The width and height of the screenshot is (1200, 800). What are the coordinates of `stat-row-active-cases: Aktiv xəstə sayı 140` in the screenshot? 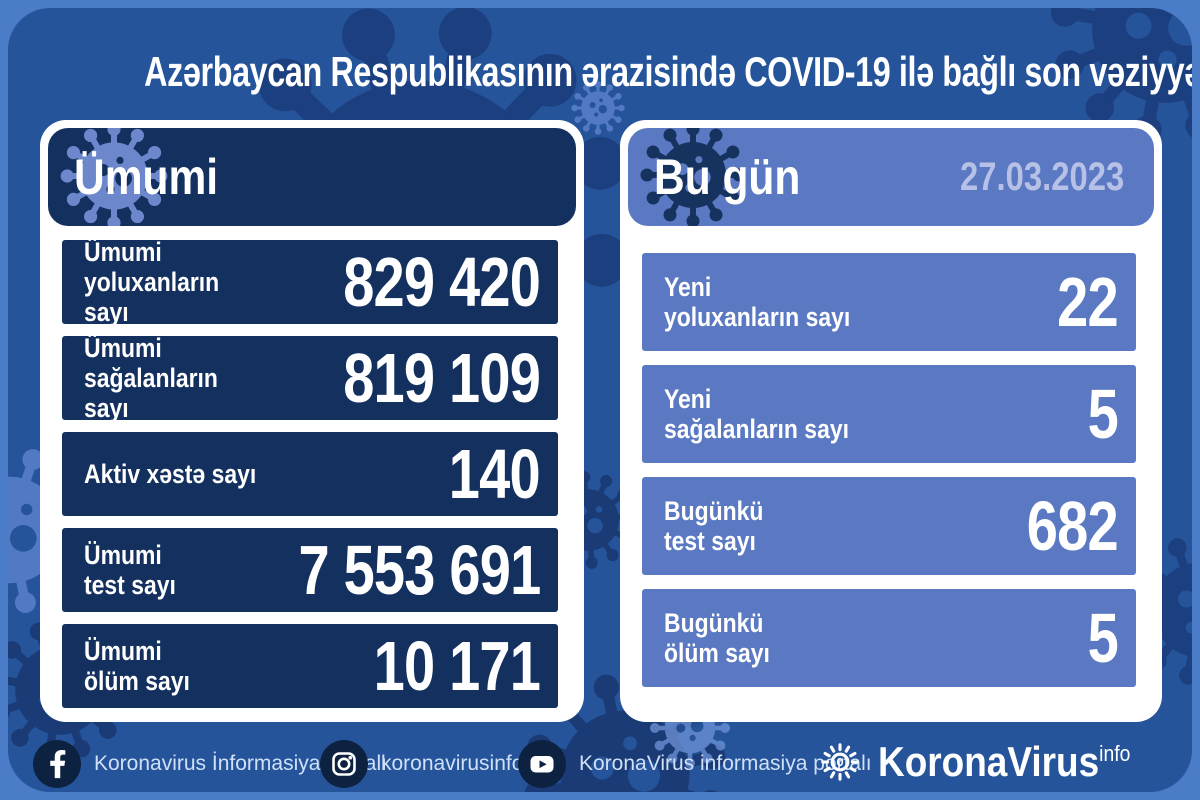 It's located at (310, 474).